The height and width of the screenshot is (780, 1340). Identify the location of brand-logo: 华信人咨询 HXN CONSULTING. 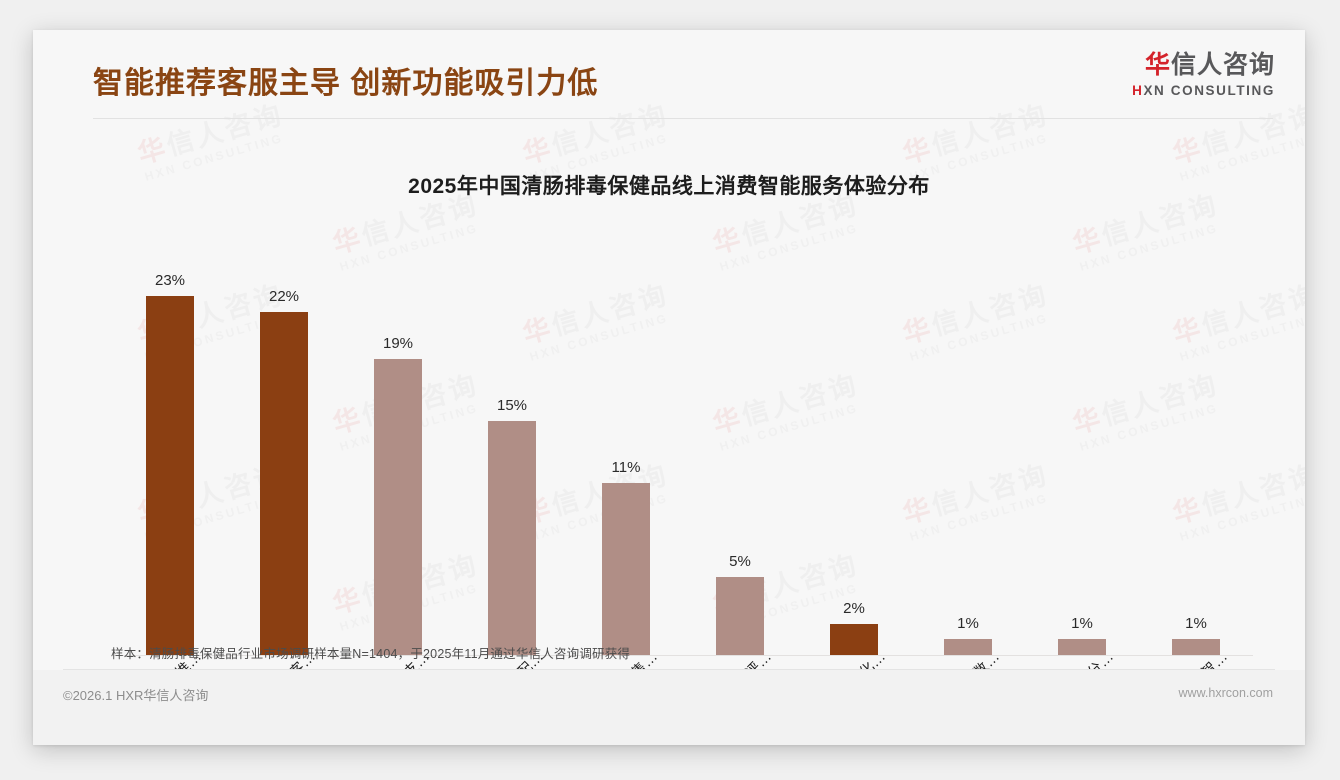
(1203, 74).